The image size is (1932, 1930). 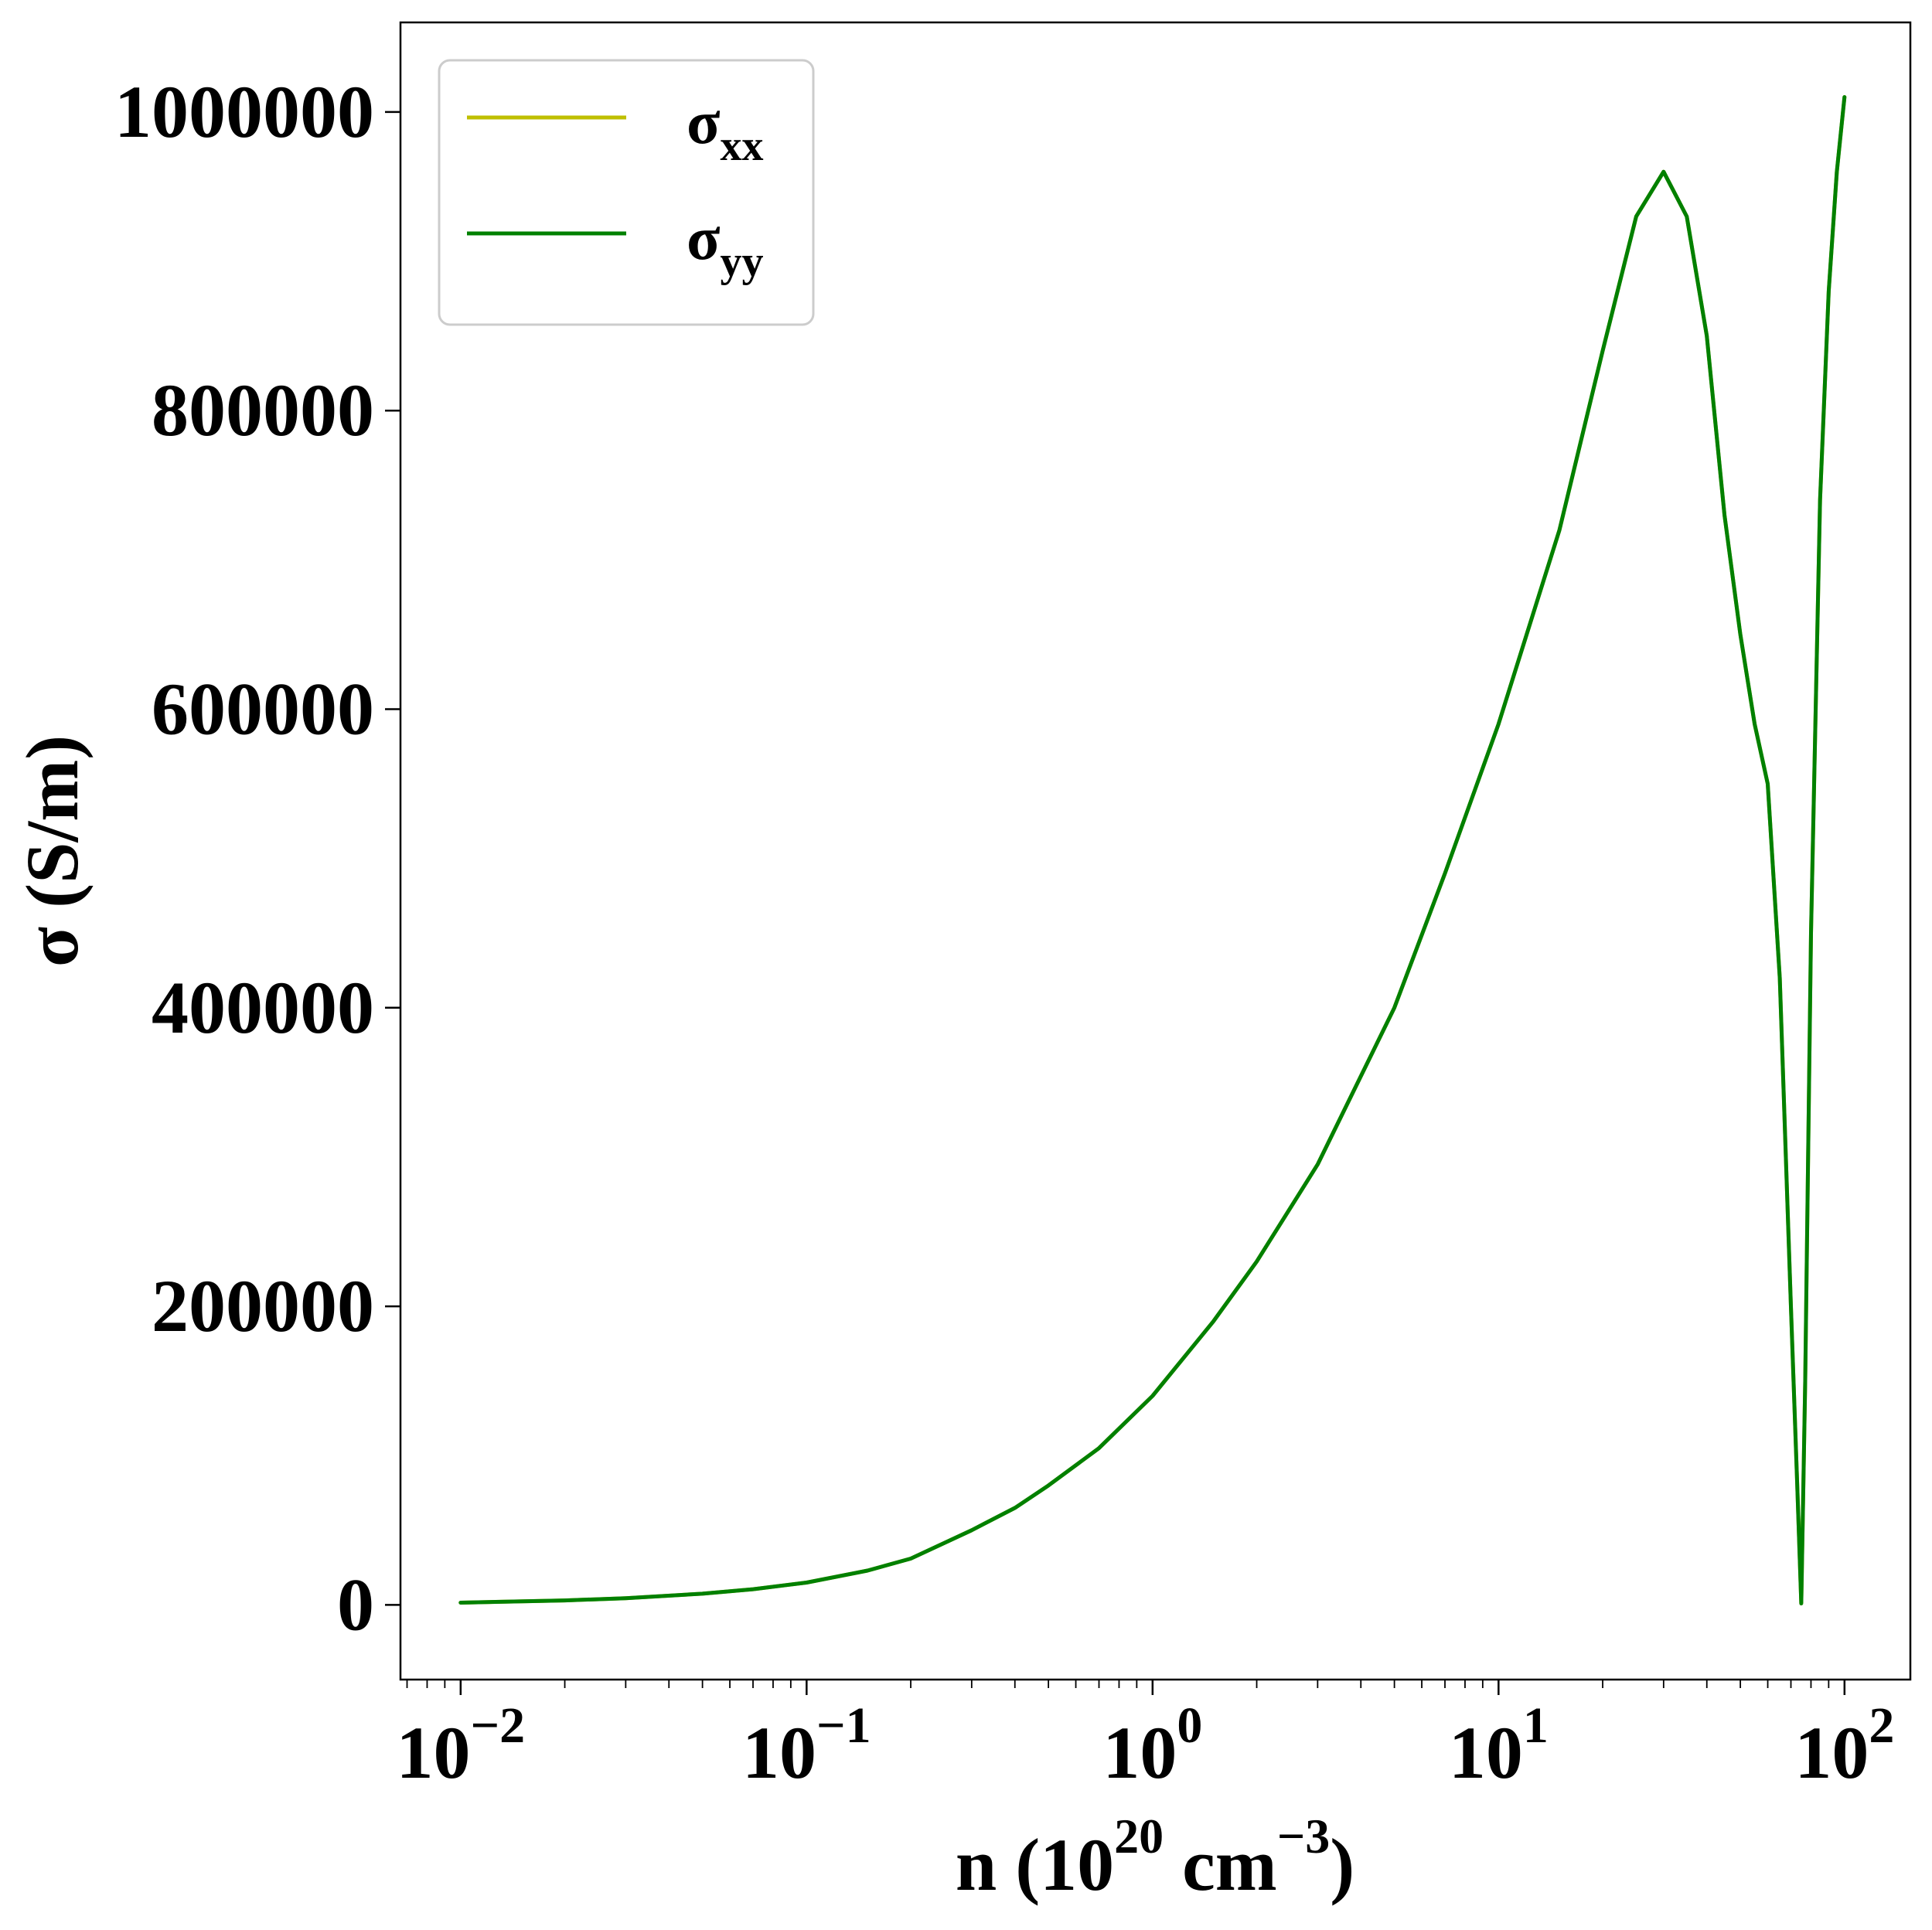 I want to click on y-tick-label: 800000, so click(x=263, y=410).